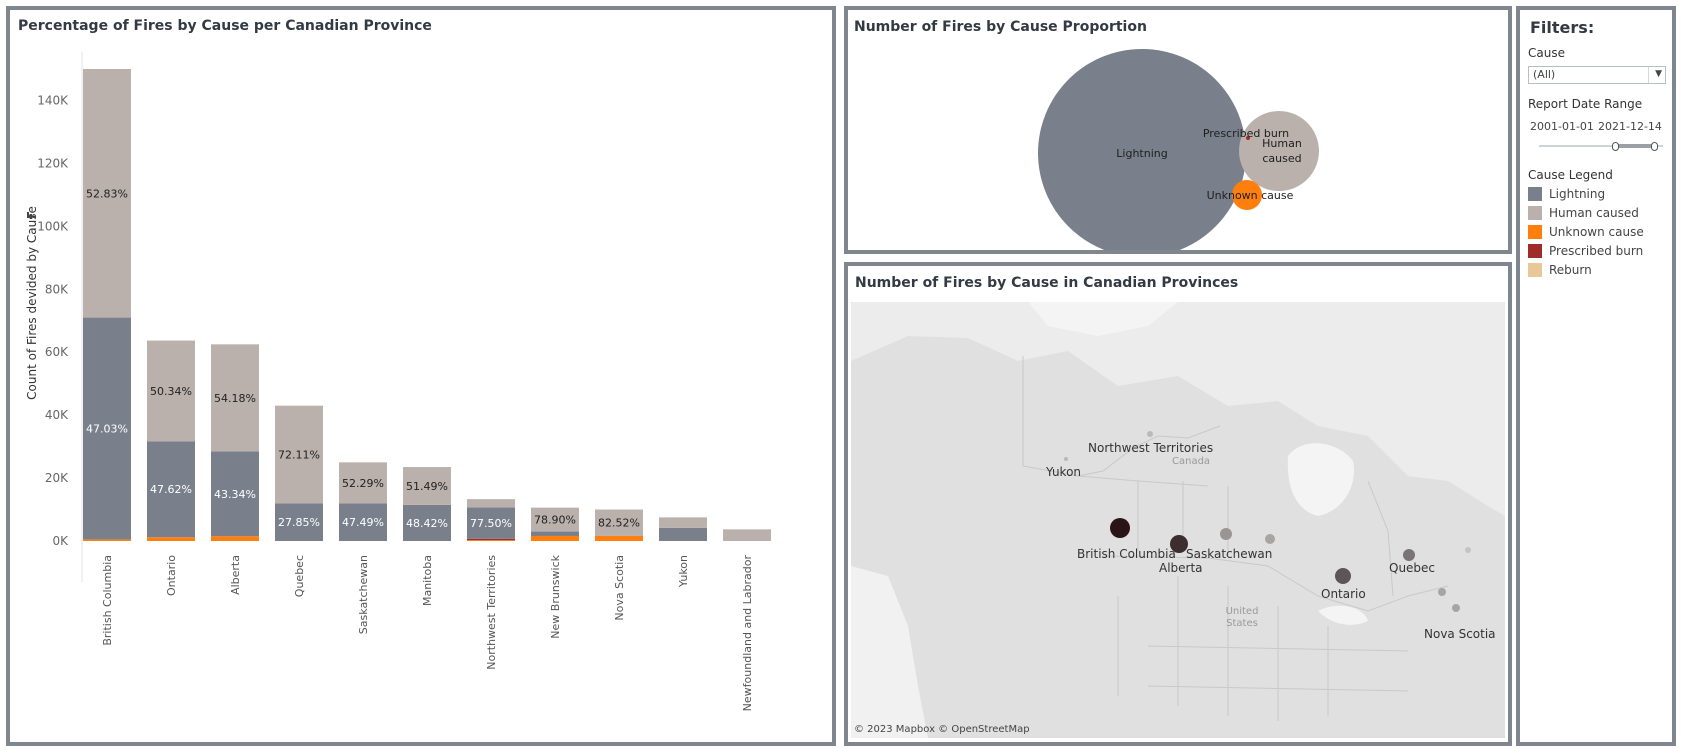 The image size is (1681, 753). What do you see at coordinates (942, 729) in the screenshot?
I see `map-attribution: © 2023 Mapbox © OpenStreetMap` at bounding box center [942, 729].